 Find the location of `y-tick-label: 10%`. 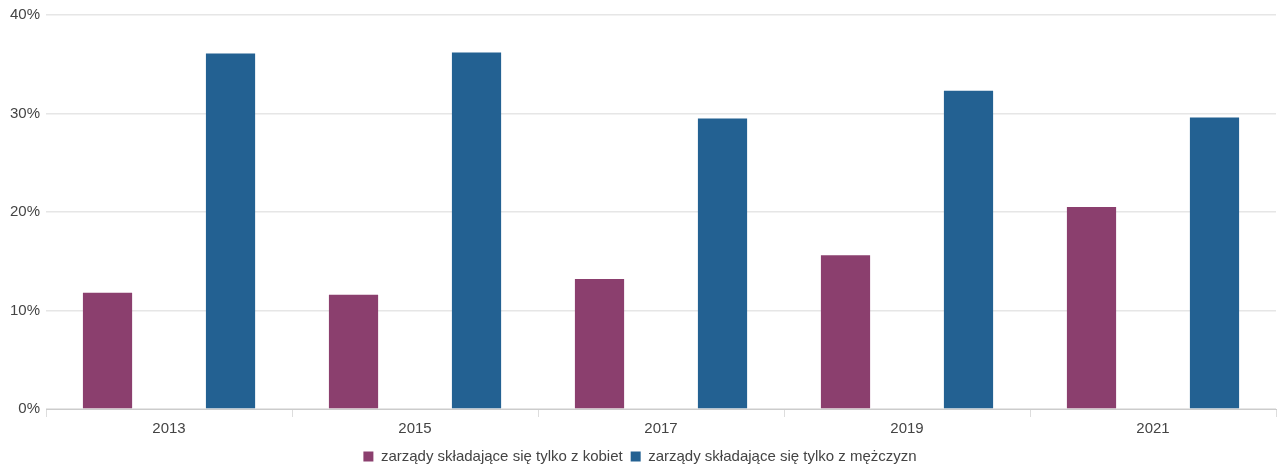

y-tick-label: 10% is located at coordinates (25, 309).